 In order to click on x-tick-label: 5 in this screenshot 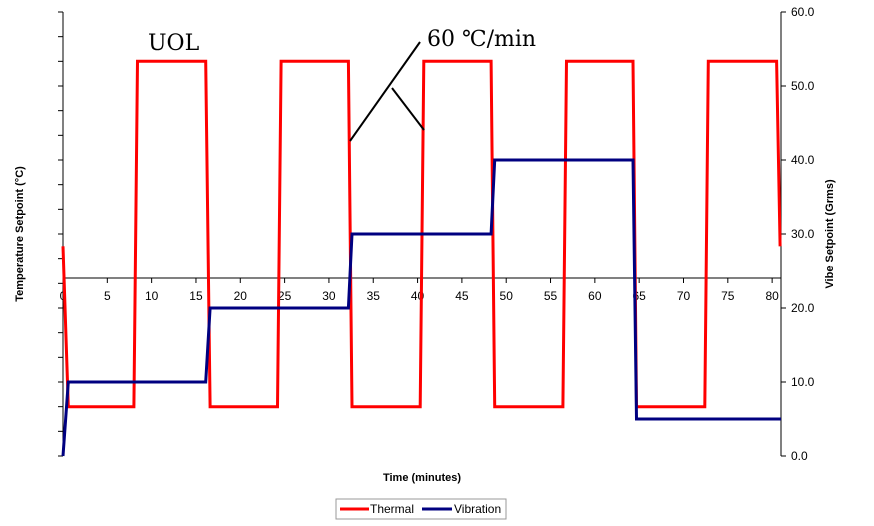, I will do `click(107, 296)`.